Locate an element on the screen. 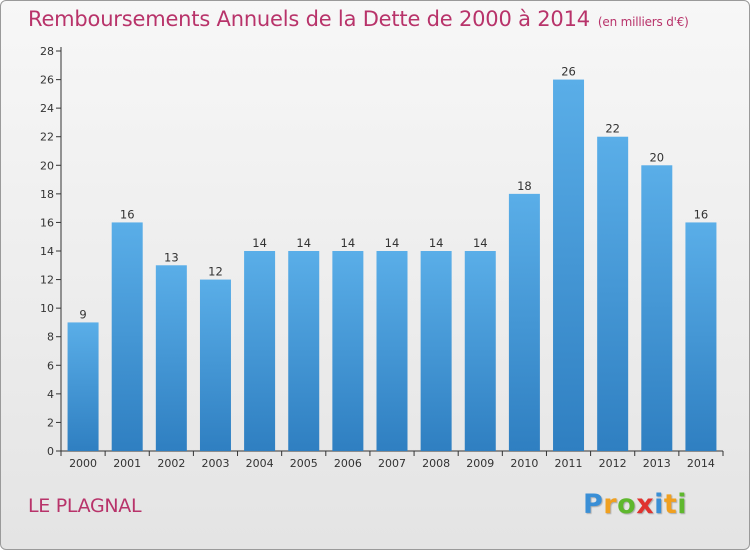 The width and height of the screenshot is (750, 550). bar-2008 is located at coordinates (436, 351).